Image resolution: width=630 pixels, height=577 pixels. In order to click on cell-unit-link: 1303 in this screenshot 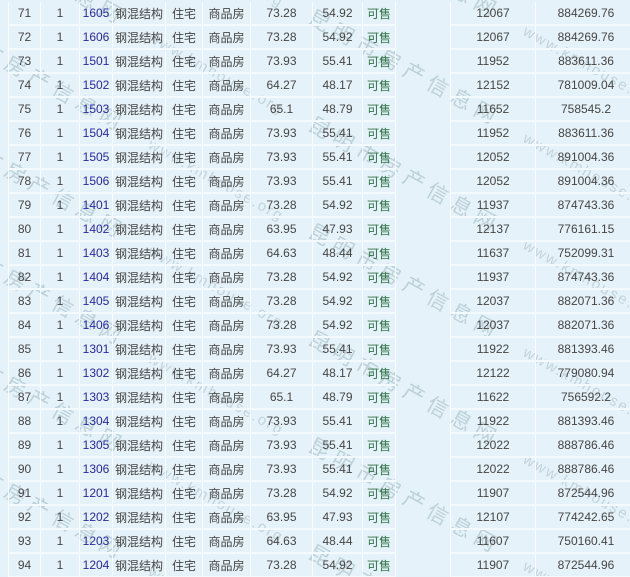, I will do `click(96, 397)`.